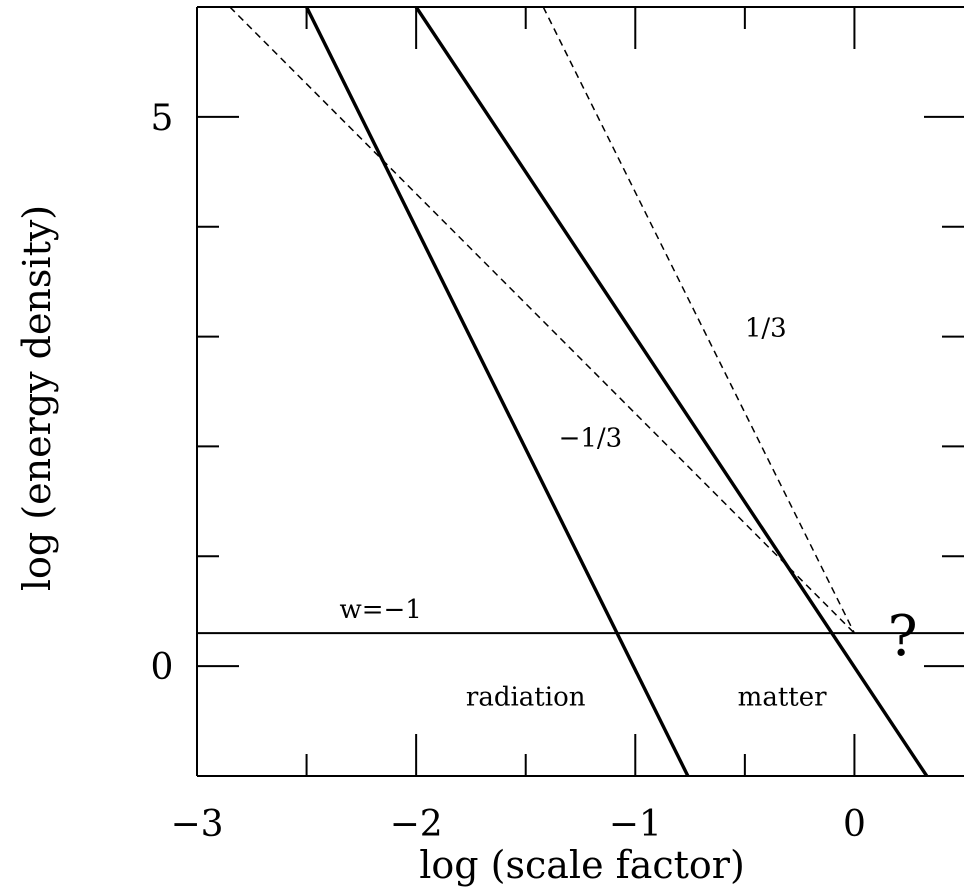 Image resolution: width=964 pixels, height=888 pixels. Describe the element at coordinates (416, 824) in the screenshot. I see `x-tick-label: −2` at that location.